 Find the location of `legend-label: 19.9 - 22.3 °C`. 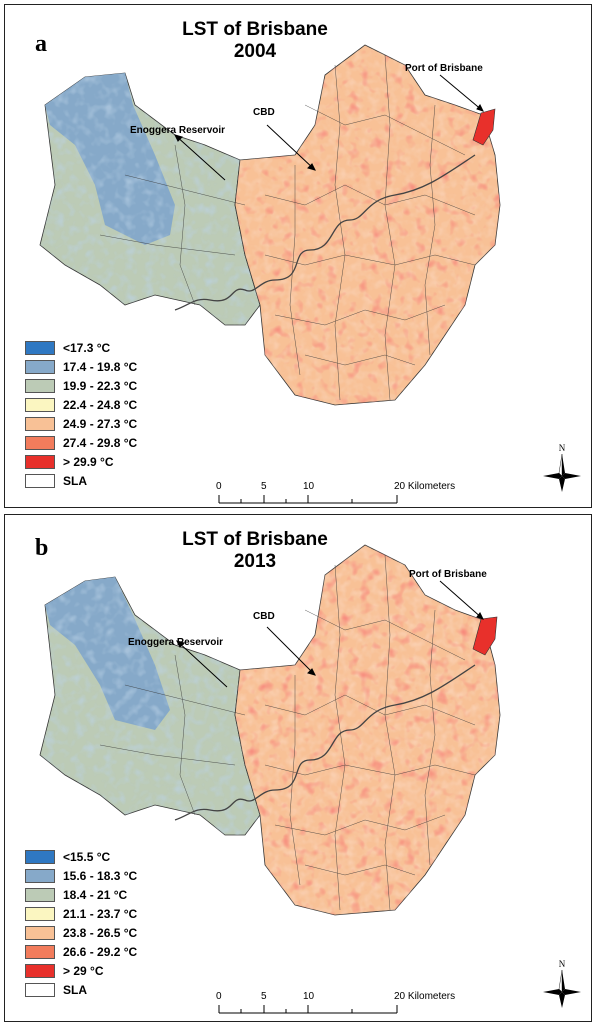

legend-label: 19.9 - 22.3 °C is located at coordinates (100, 385).